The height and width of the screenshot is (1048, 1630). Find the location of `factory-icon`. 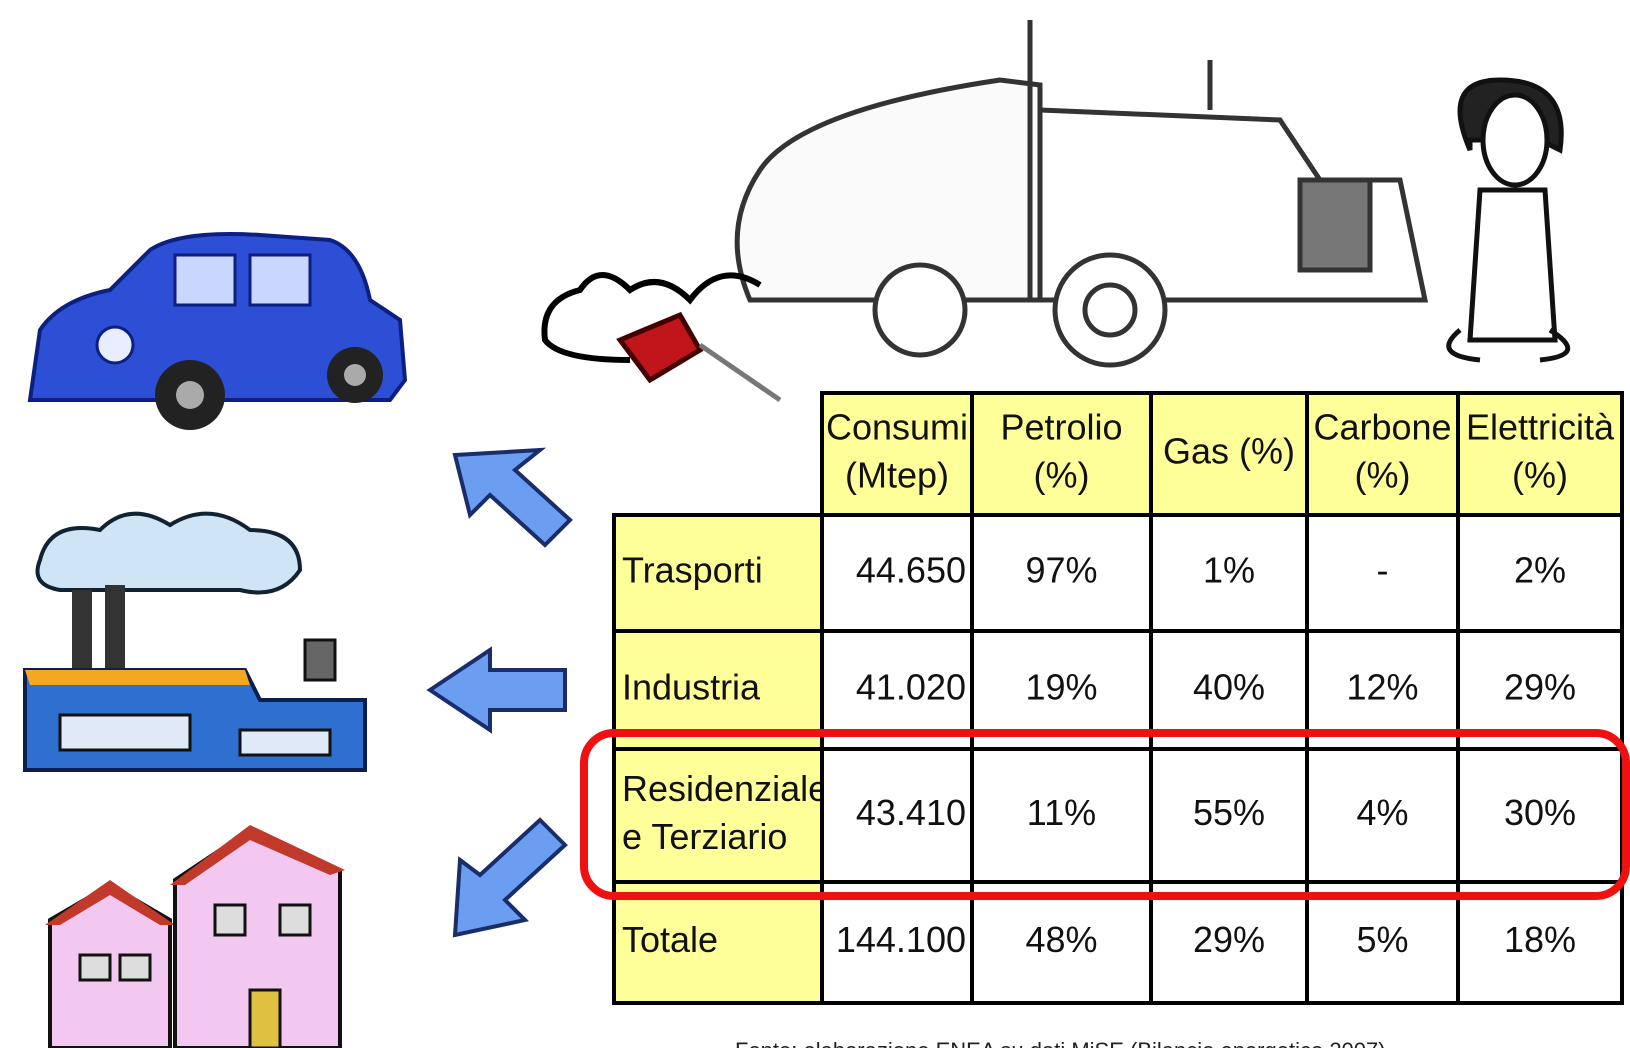

factory-icon is located at coordinates (195, 641).